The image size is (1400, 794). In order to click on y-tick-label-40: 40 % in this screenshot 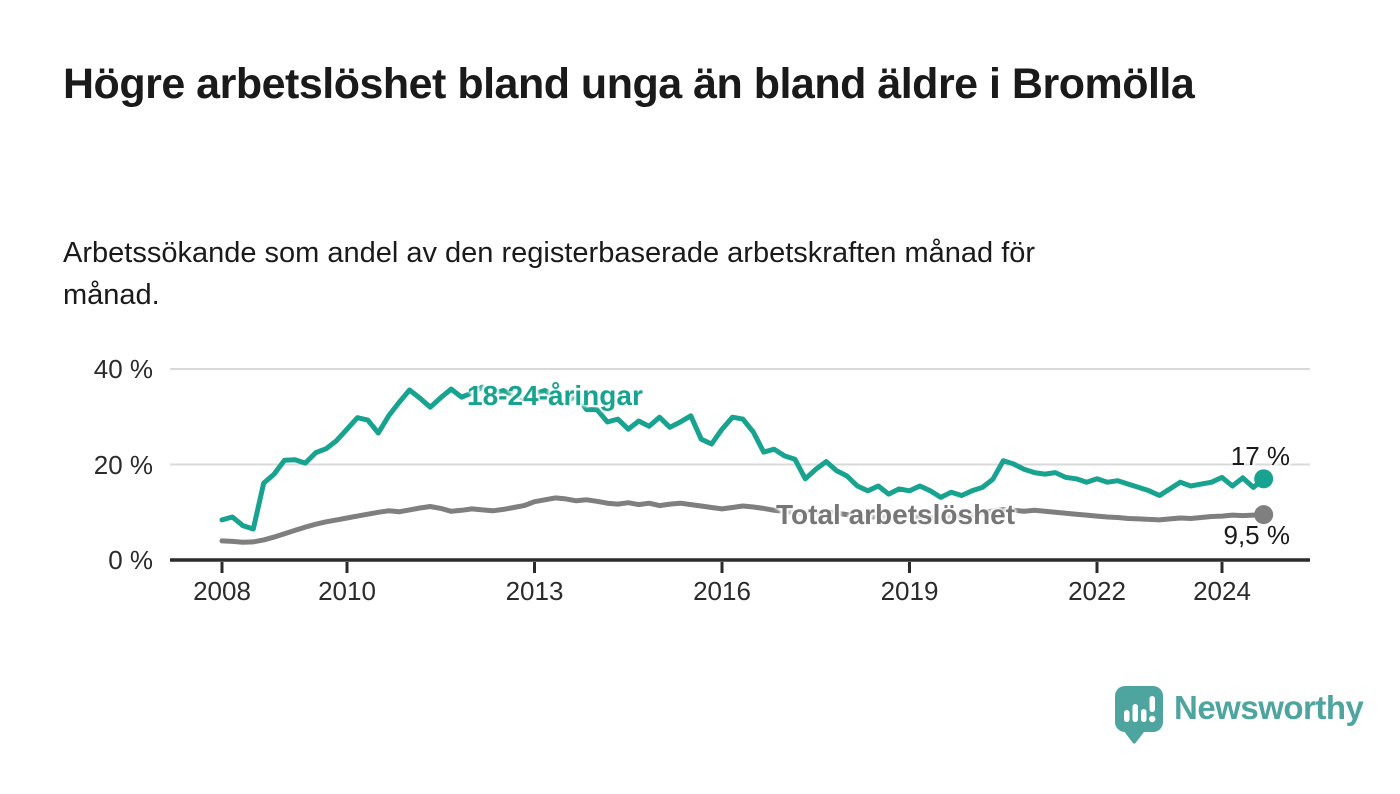, I will do `click(123, 369)`.